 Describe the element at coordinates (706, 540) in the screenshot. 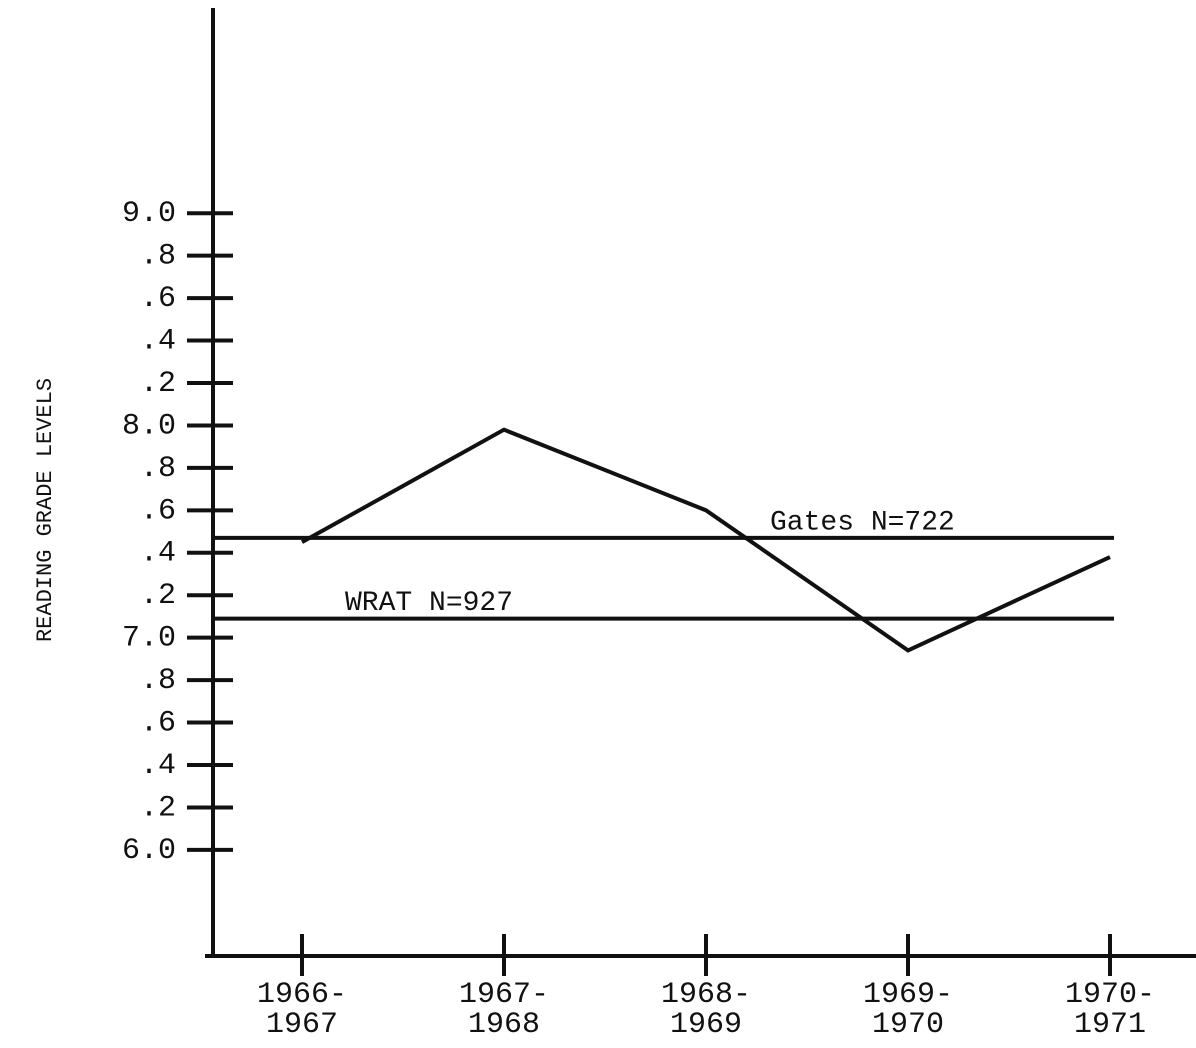

I see `data-line` at that location.